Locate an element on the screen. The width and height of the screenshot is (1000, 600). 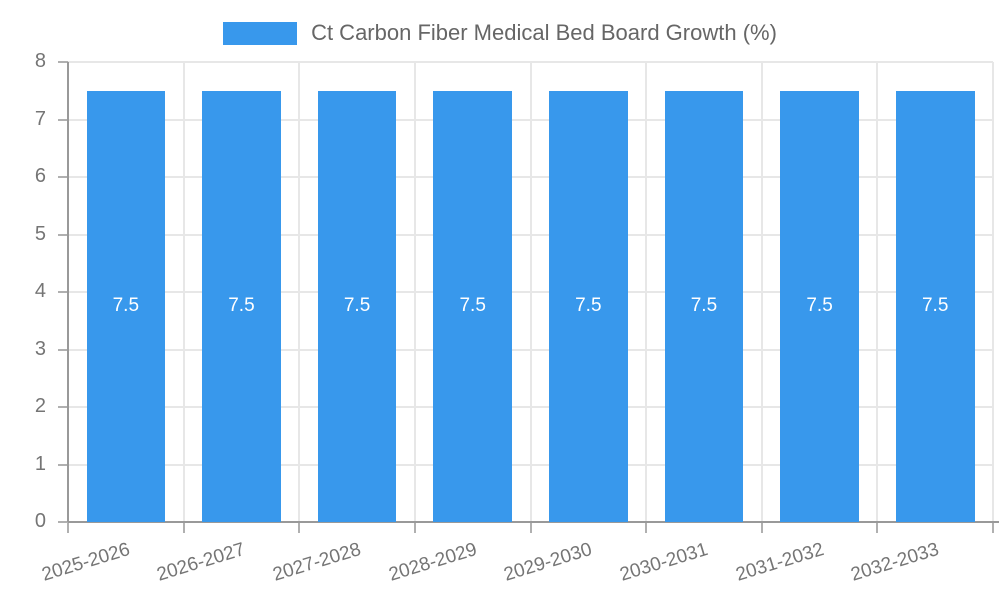
y-axis-line is located at coordinates (68, 292).